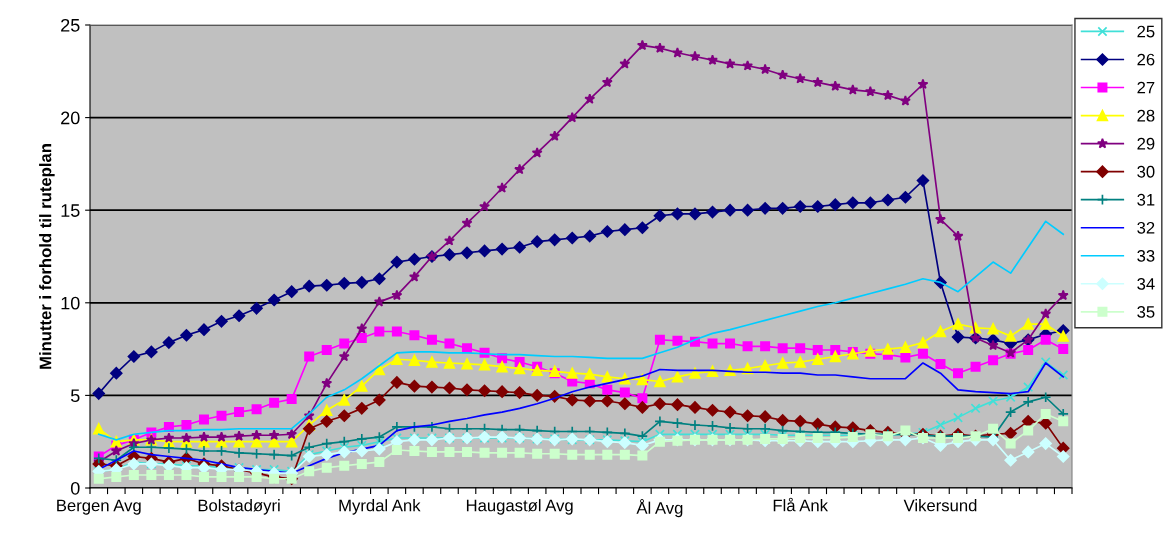 This screenshot has height=560, width=1175. Describe the element at coordinates (1146, 87) in the screenshot. I see `legend-label: 27` at that location.